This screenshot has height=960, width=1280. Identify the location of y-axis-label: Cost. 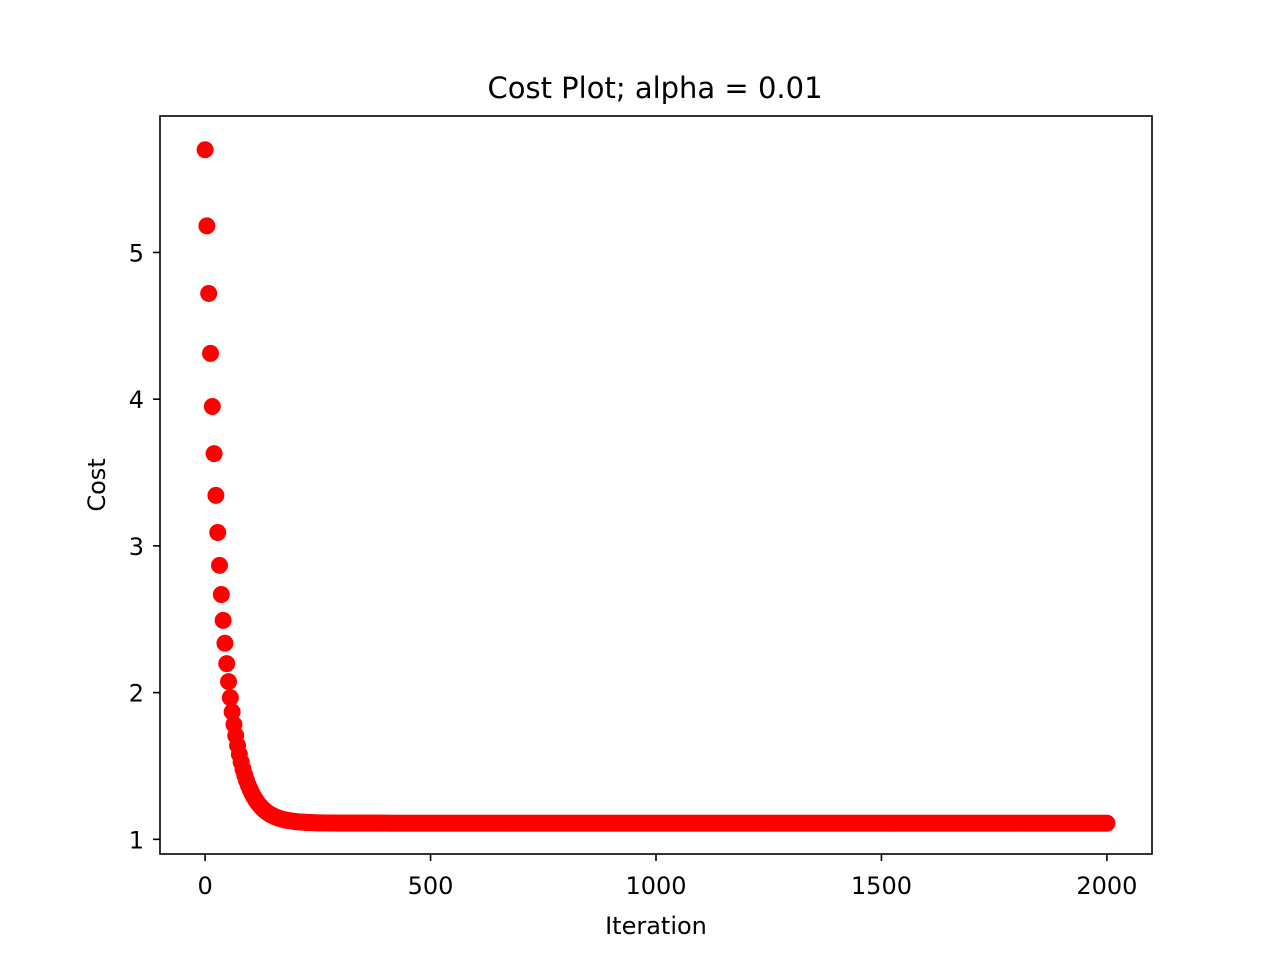
(97, 484).